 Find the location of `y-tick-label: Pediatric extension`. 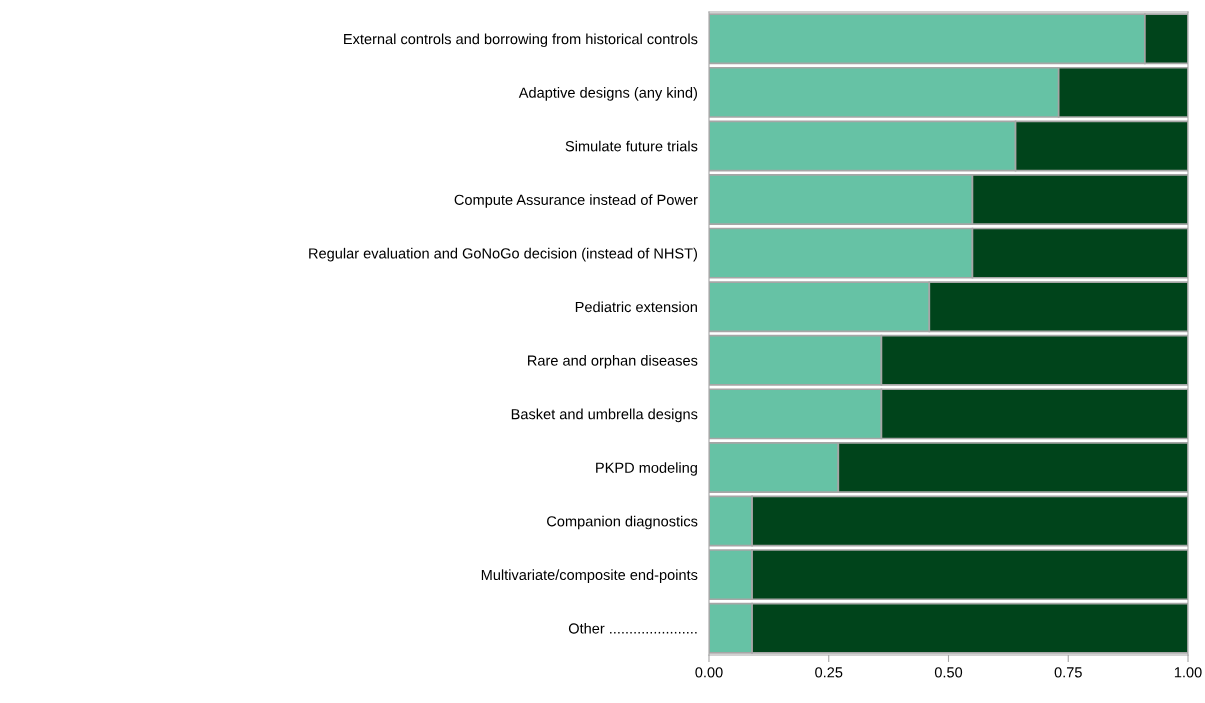

y-tick-label: Pediatric extension is located at coordinates (636, 307).